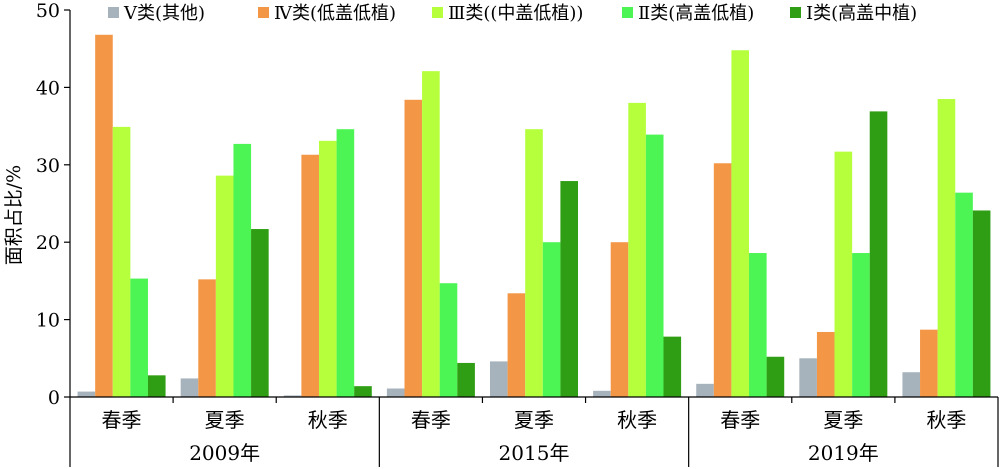 This screenshot has height=469, width=1000. Describe the element at coordinates (335, 13) in the screenshot. I see `legend-label-2: Ⅳ类(低盖低植)` at that location.